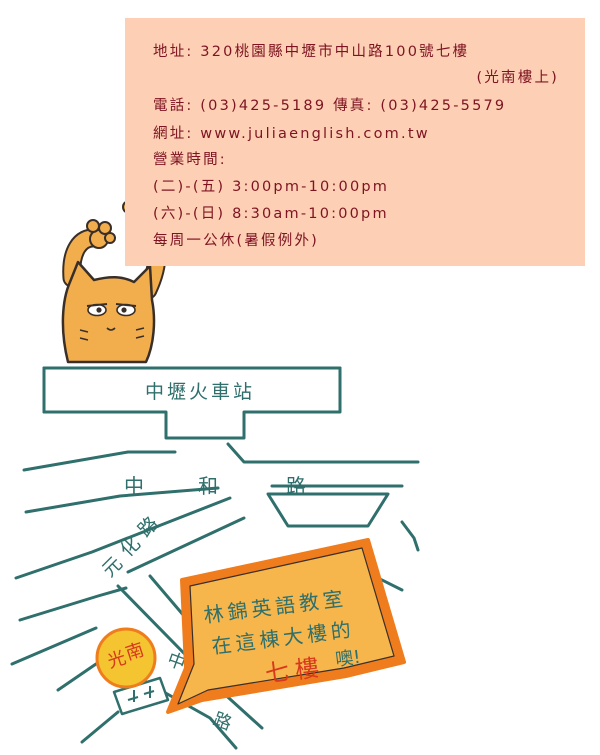 The image size is (600, 755). What do you see at coordinates (117, 660) in the screenshot?
I see `landmark-label-1: 光` at bounding box center [117, 660].